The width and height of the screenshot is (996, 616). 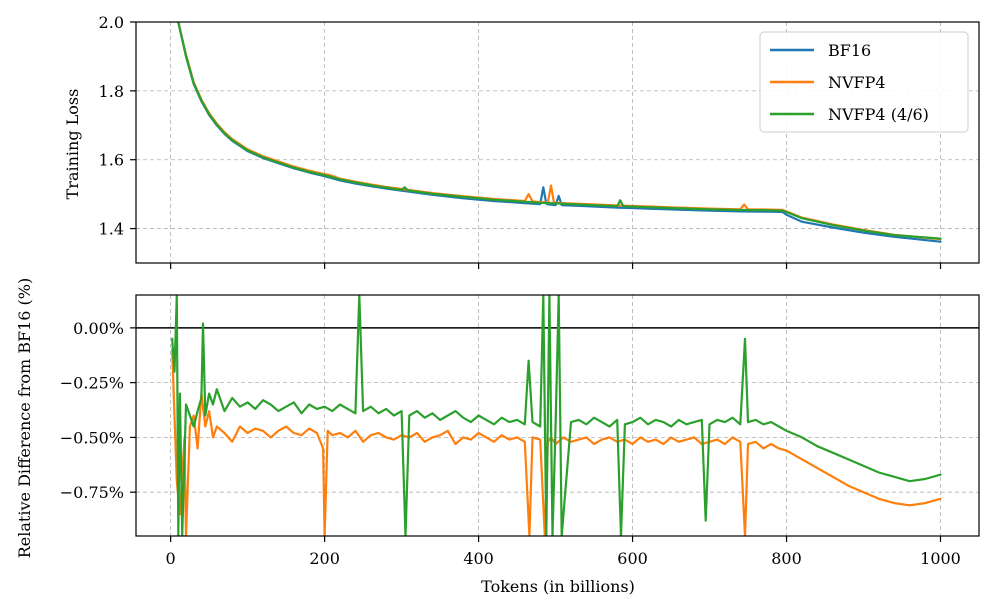 I want to click on y-tick-label: −0.25%, so click(x=92, y=383).